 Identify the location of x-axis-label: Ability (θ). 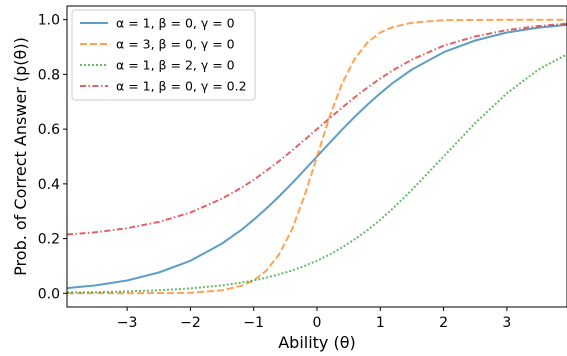
(317, 342).